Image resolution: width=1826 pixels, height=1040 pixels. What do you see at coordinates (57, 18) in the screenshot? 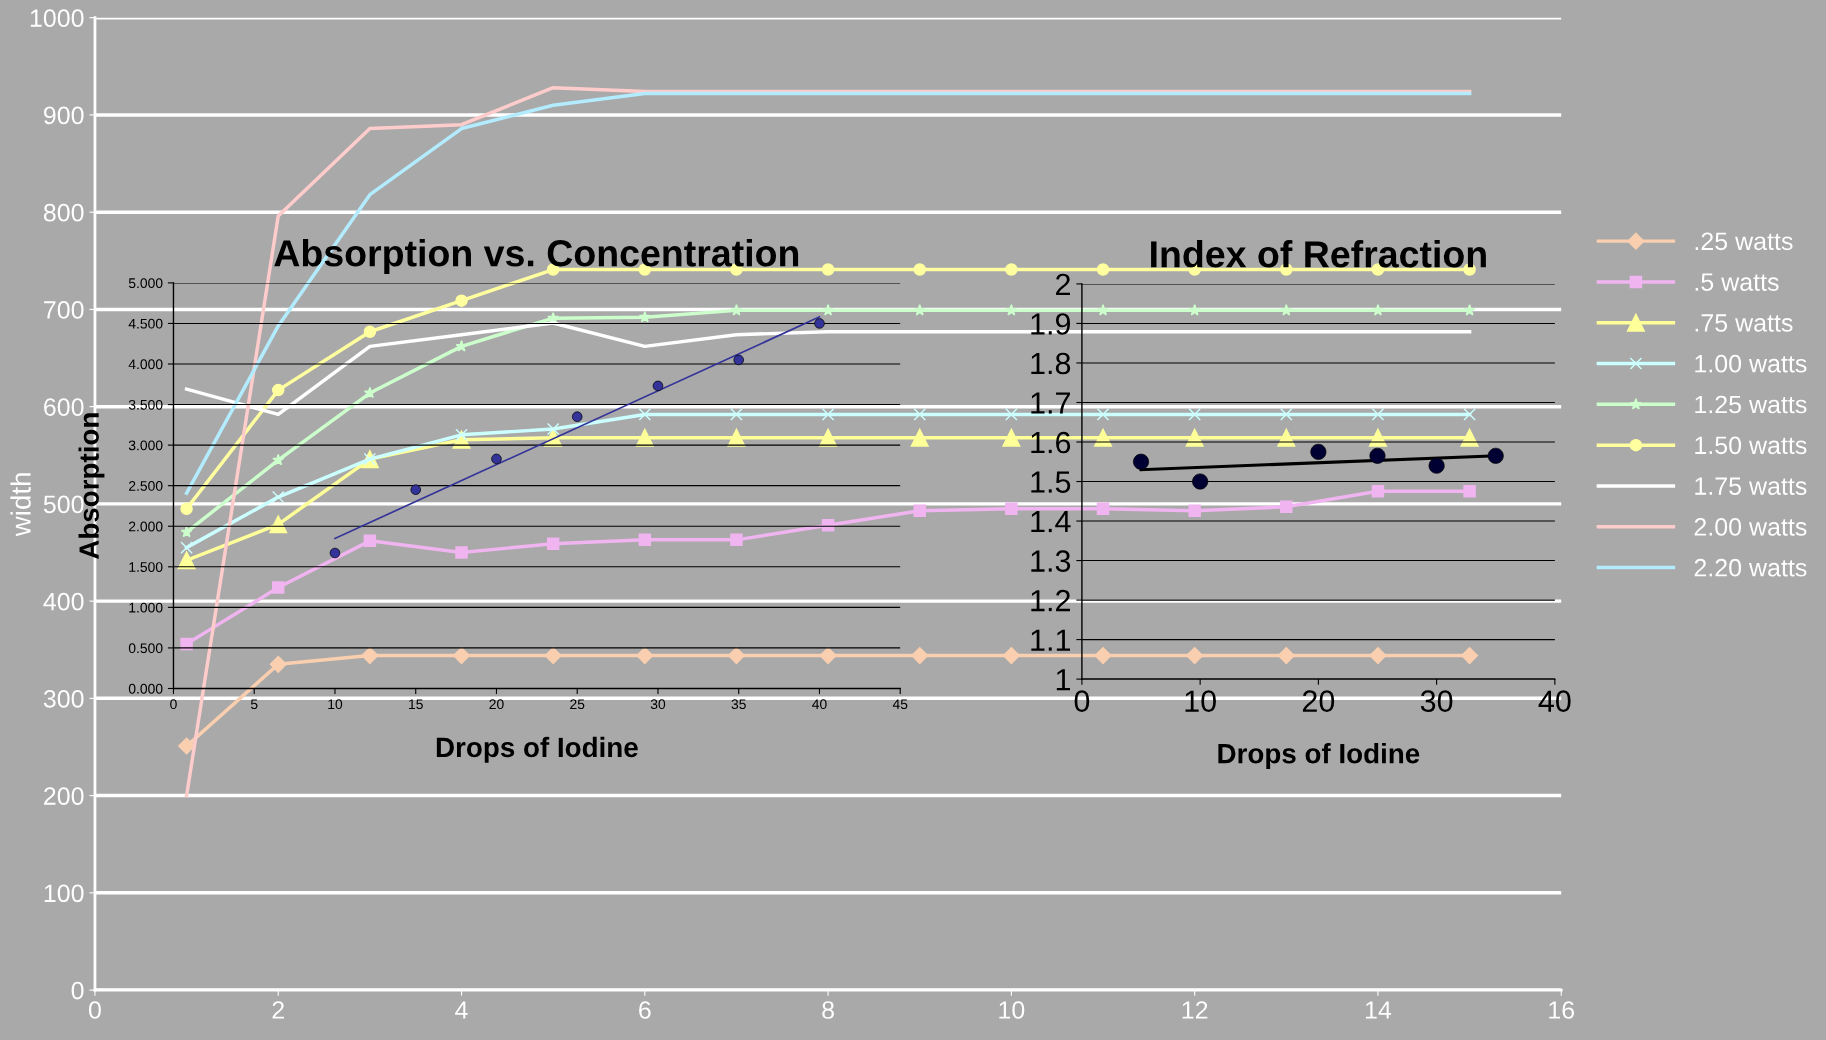
I see `y-tick-label: 1000` at bounding box center [57, 18].